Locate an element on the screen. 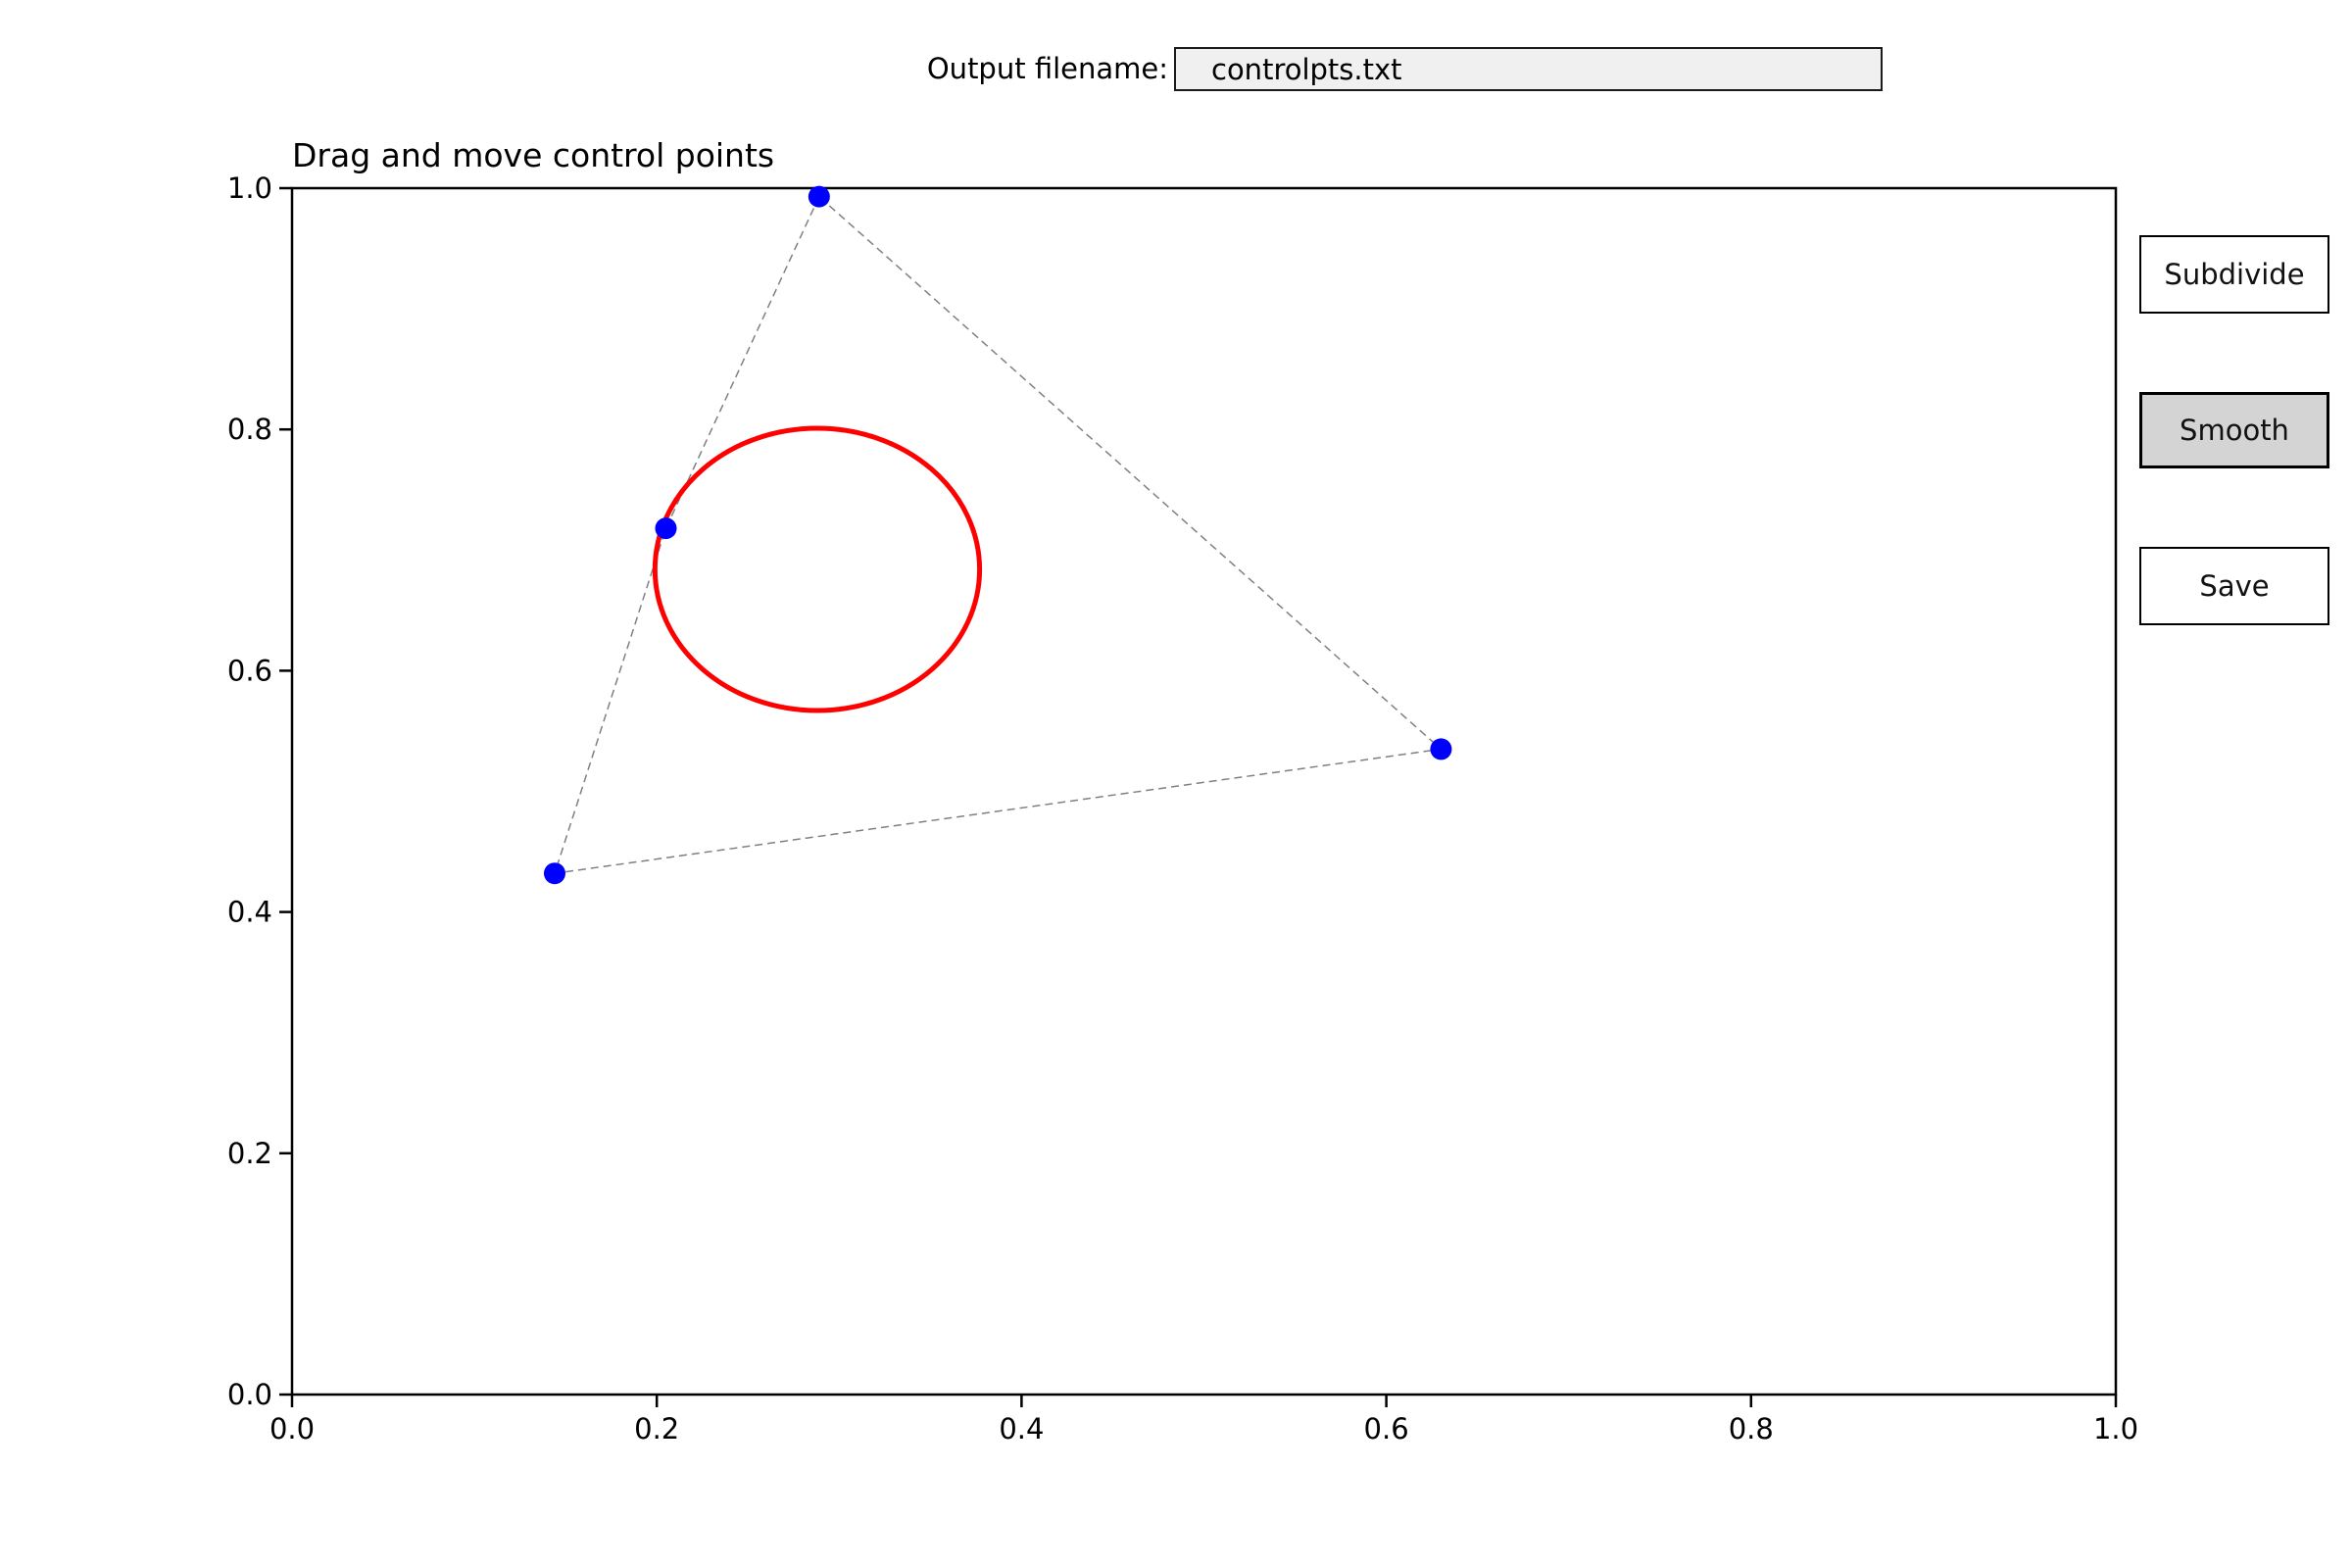  x-tick-label: 1.0 is located at coordinates (2115, 1429).